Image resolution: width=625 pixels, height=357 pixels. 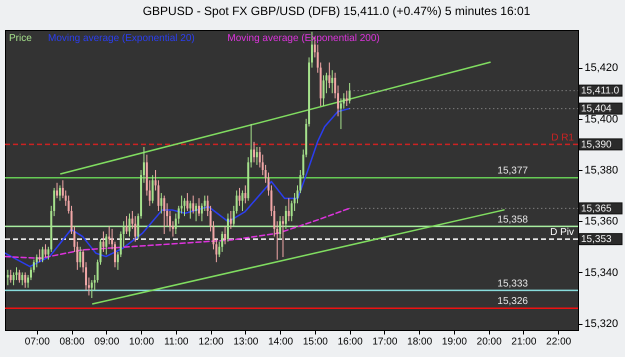 What do you see at coordinates (177, 234) in the screenshot?
I see `line-series` at bounding box center [177, 234].